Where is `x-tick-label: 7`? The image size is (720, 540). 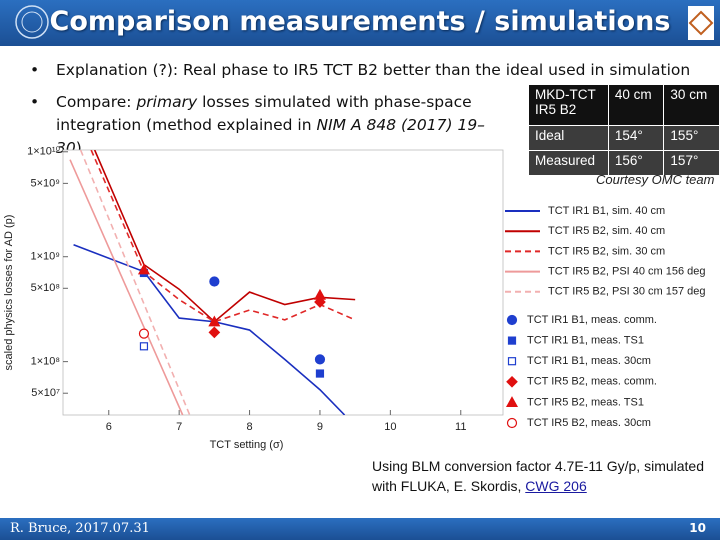
x-tick-label: 7 is located at coordinates (179, 427).